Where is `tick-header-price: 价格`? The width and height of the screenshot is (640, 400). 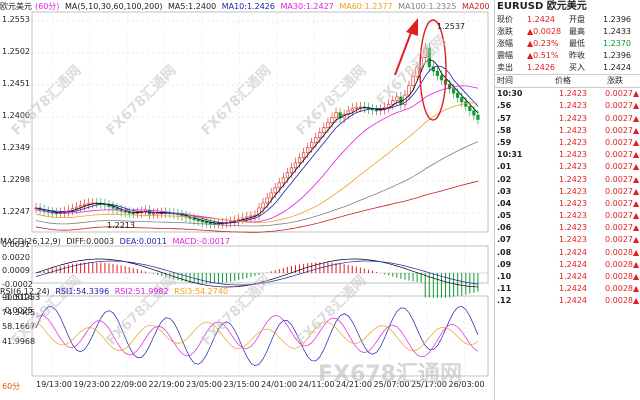 tick-header-price: 价格 is located at coordinates (563, 80).